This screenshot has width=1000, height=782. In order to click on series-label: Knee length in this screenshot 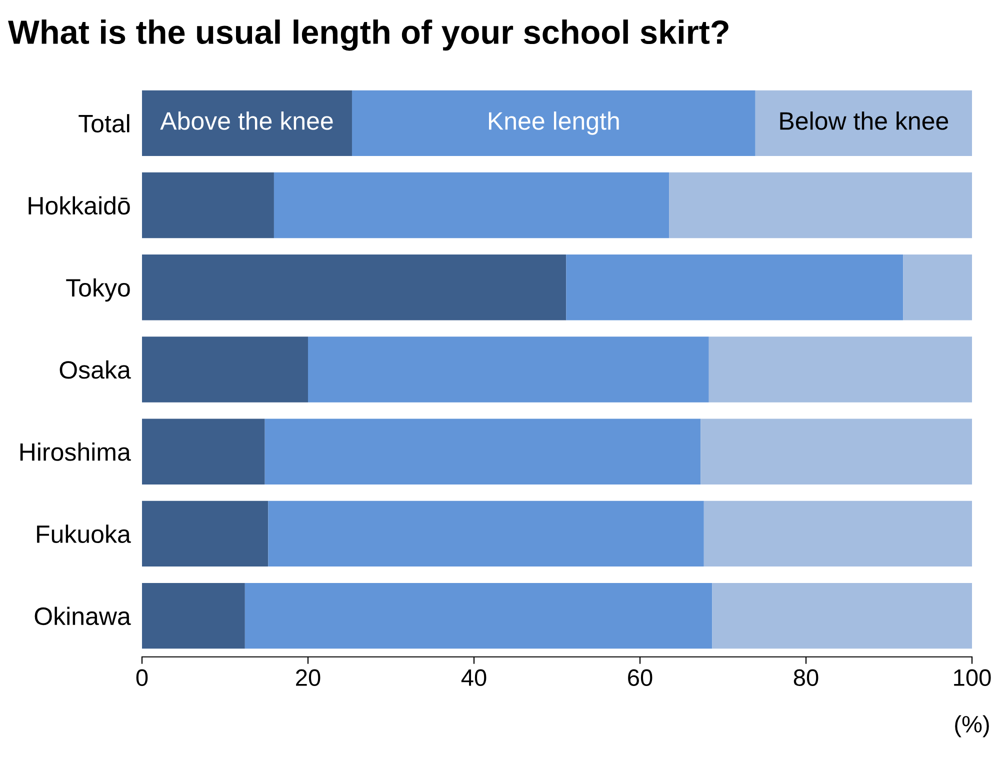, I will do `click(554, 123)`.